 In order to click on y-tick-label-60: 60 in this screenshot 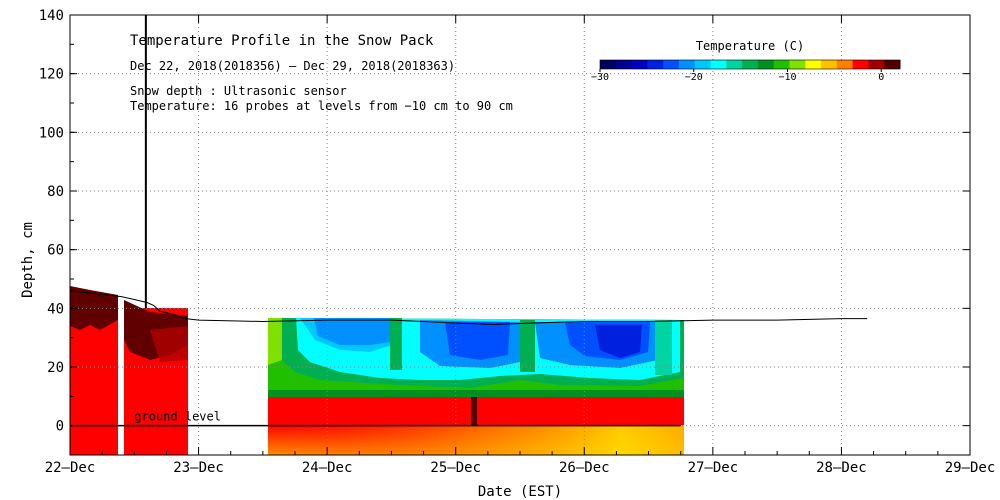, I will do `click(55, 251)`.